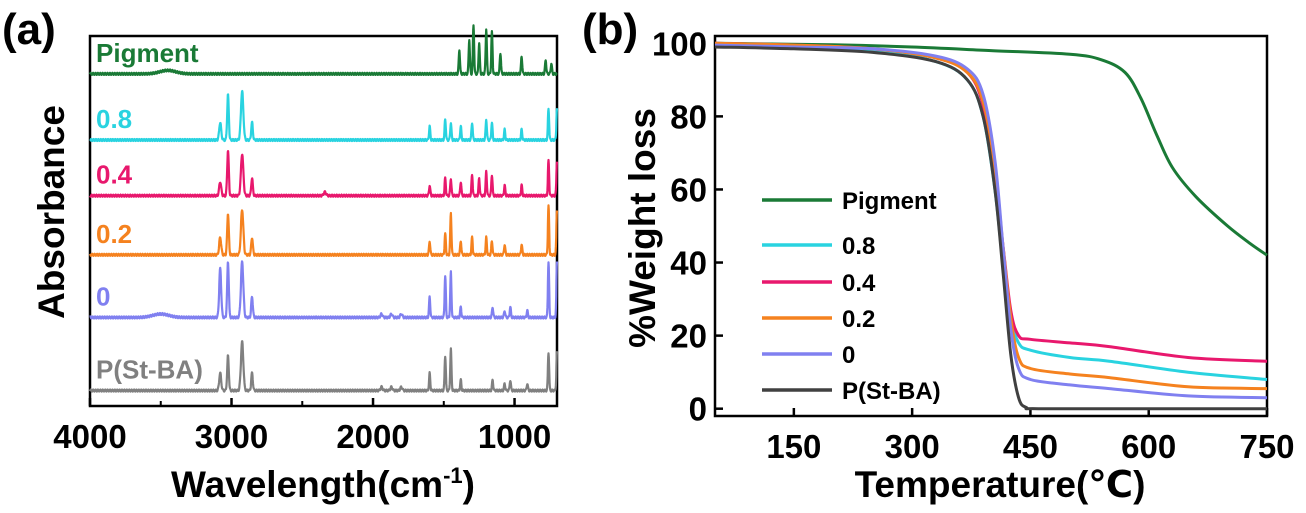  Describe the element at coordinates (1030, 446) in the screenshot. I see `panel-b-x-tick-label: 450` at that location.